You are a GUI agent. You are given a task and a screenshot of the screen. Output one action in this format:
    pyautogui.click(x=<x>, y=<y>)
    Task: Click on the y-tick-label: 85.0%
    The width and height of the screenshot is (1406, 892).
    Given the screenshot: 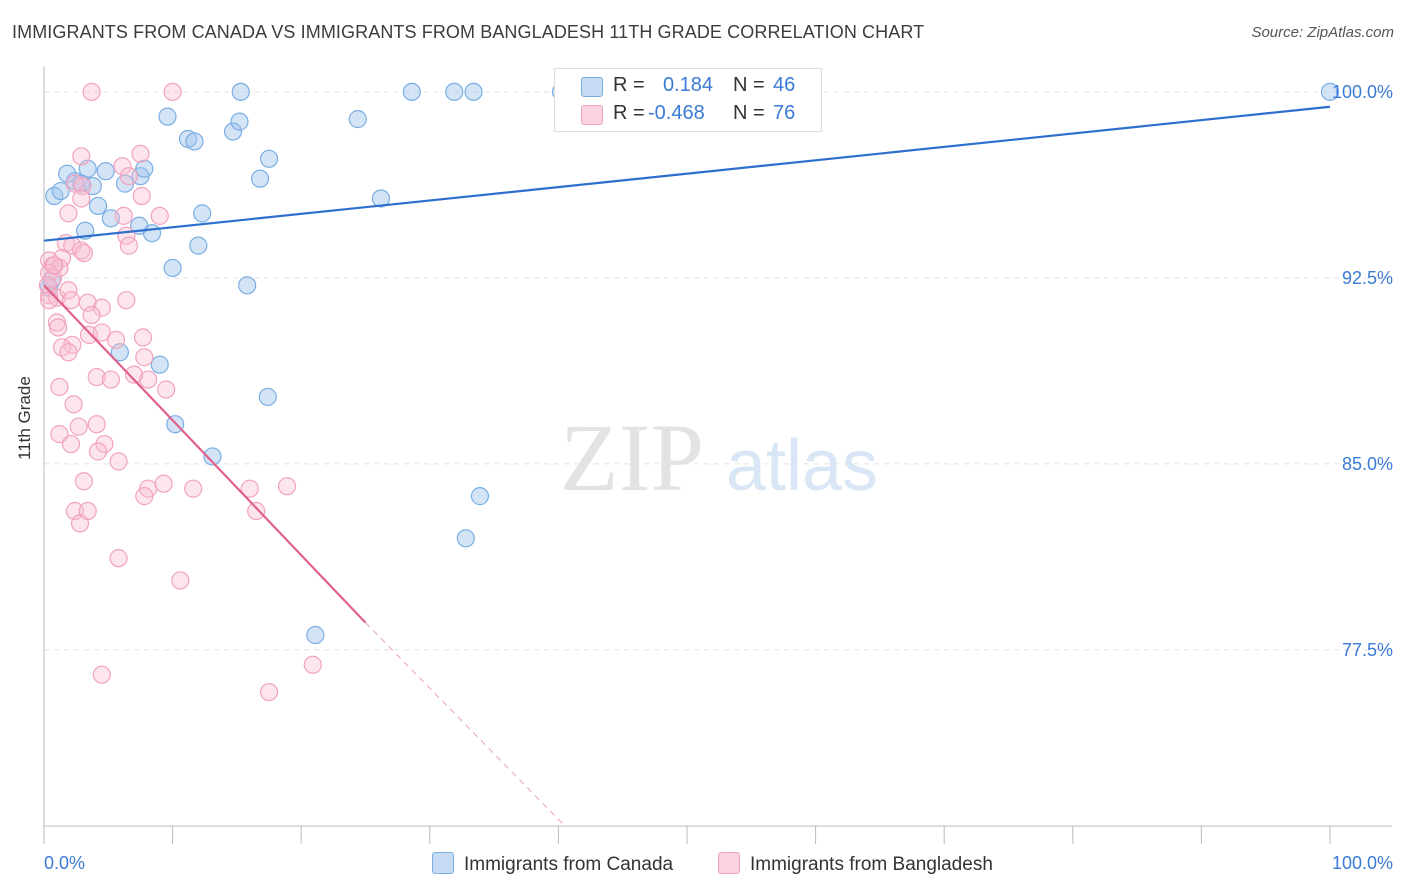 What is the action you would take?
    pyautogui.click(x=1367, y=464)
    